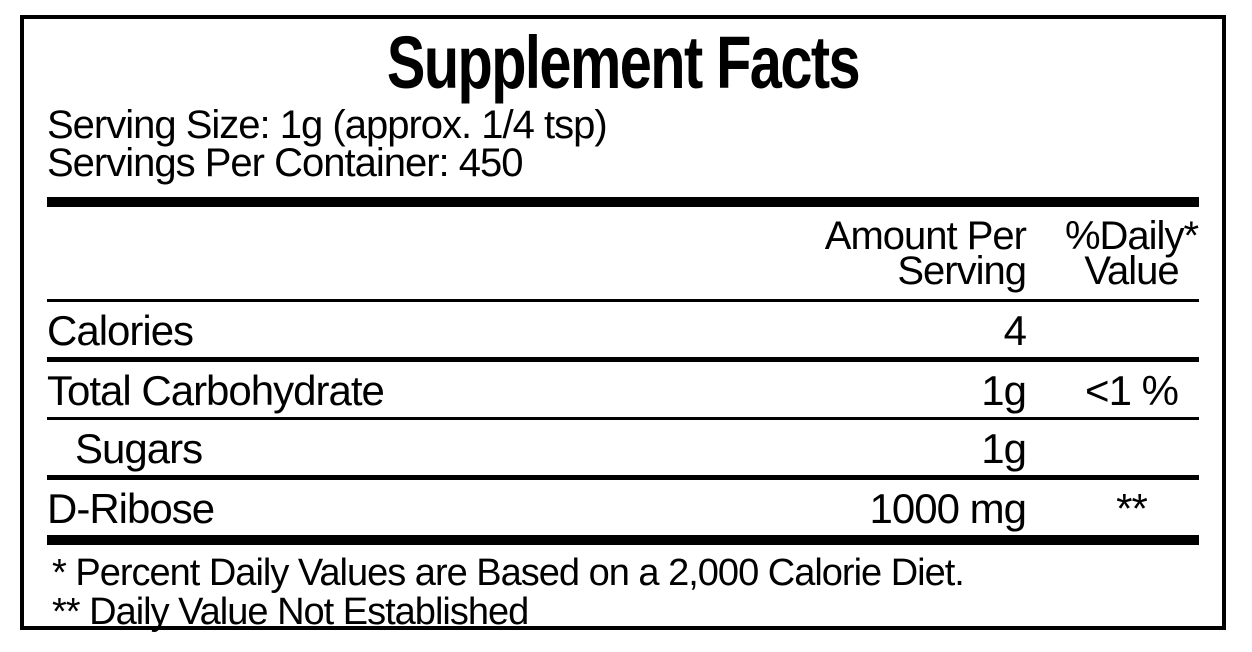  Describe the element at coordinates (623, 391) in the screenshot. I see `row-total-carbohydrate: Total Carbohydrate 1g <1 %` at that location.